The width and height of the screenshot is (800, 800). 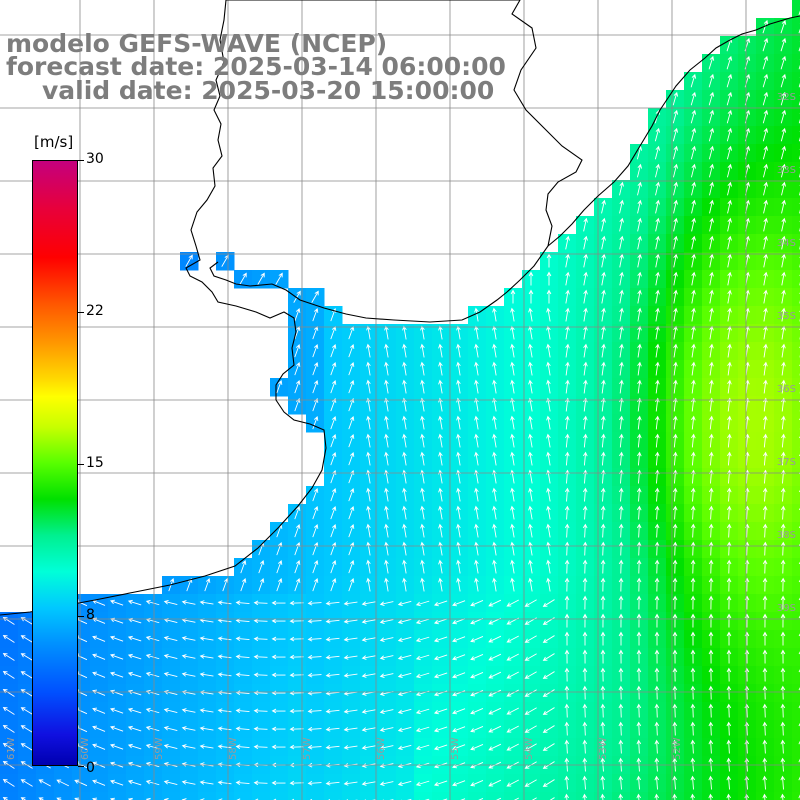 What do you see at coordinates (11, 748) in the screenshot?
I see `longitude-label: 61W` at bounding box center [11, 748].